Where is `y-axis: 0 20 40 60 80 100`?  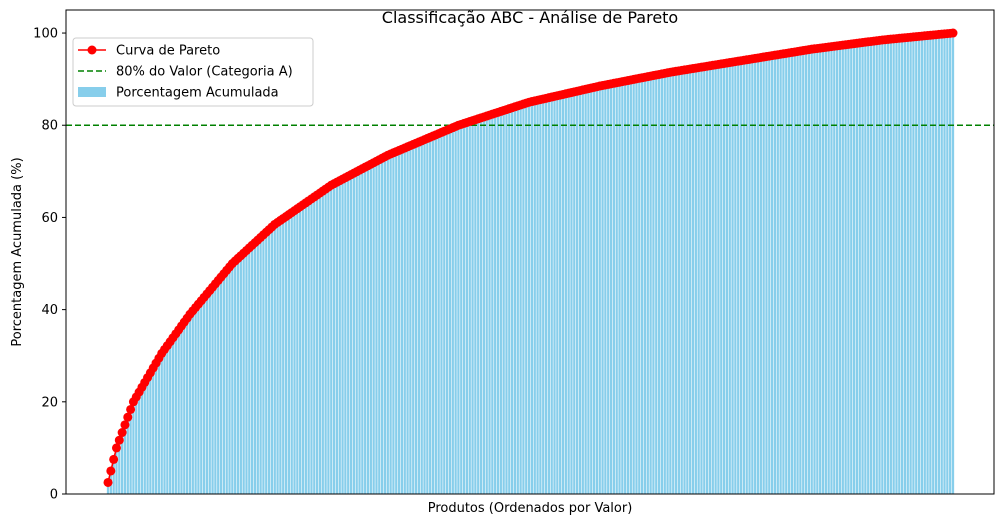
y-axis: 0 20 40 60 80 100 is located at coordinates (49, 265).